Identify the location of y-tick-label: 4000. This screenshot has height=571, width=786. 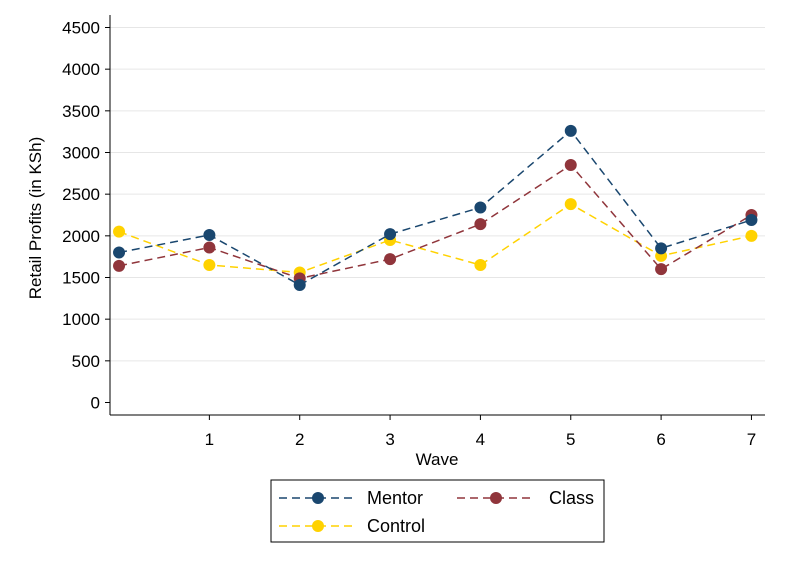
(81, 69).